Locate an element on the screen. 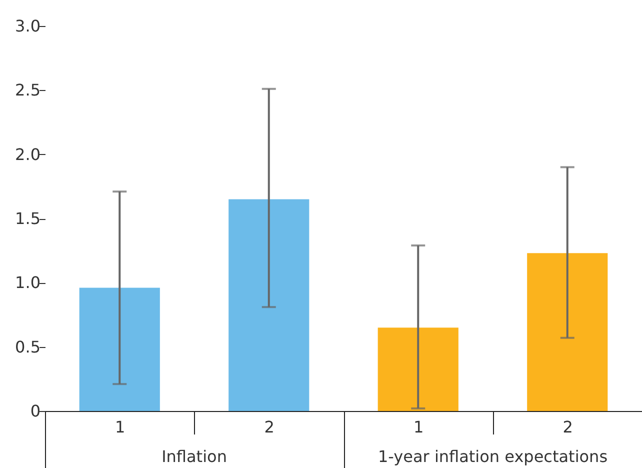  y-tick-label: 1.0 is located at coordinates (27, 282).